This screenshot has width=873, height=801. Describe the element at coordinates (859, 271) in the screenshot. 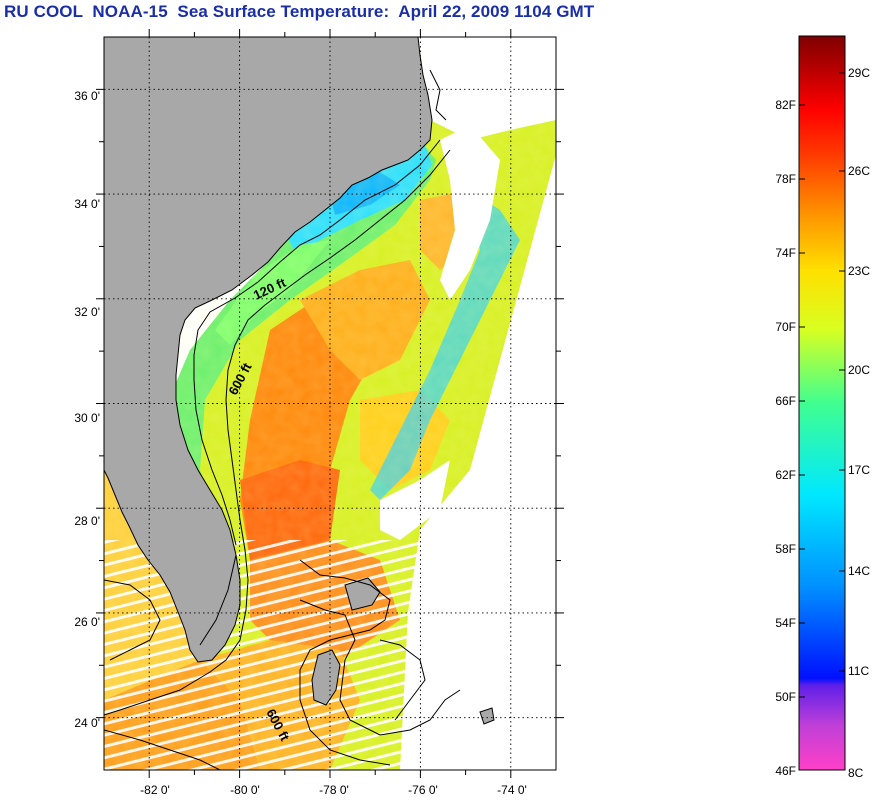

I see `cb-c-23: 23C` at that location.